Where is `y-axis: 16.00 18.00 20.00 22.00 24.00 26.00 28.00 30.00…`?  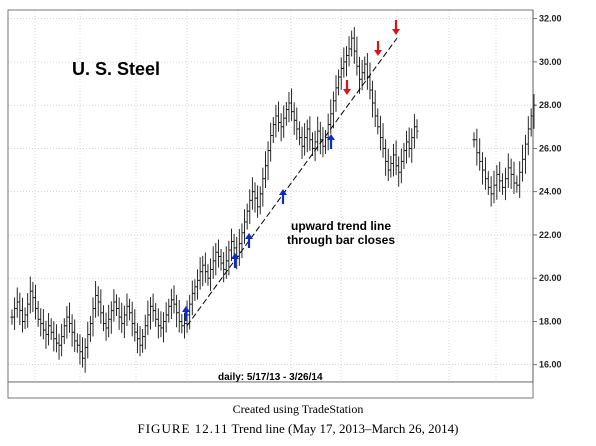
y-axis: 16.00 18.00 20.00 22.00 24.00 26.00 28.00 30.00… is located at coordinates (547, 192).